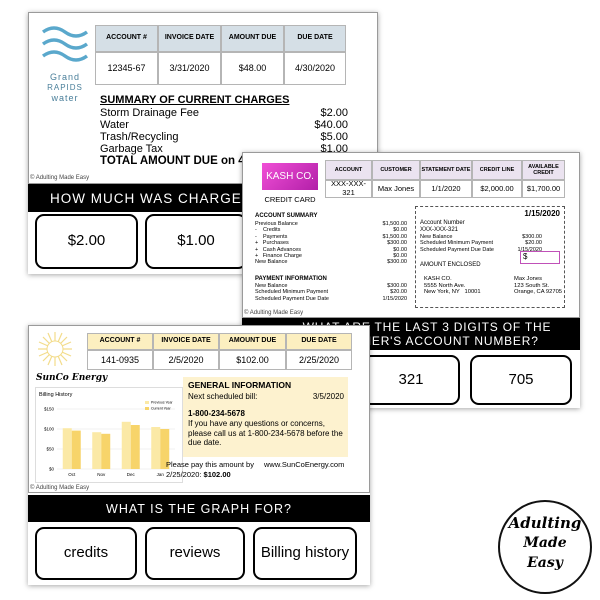 Image resolution: width=600 pixels, height=600 pixels. Describe the element at coordinates (439, 230) in the screenshot. I see `stub-account: XXX-XXX-321` at that location.